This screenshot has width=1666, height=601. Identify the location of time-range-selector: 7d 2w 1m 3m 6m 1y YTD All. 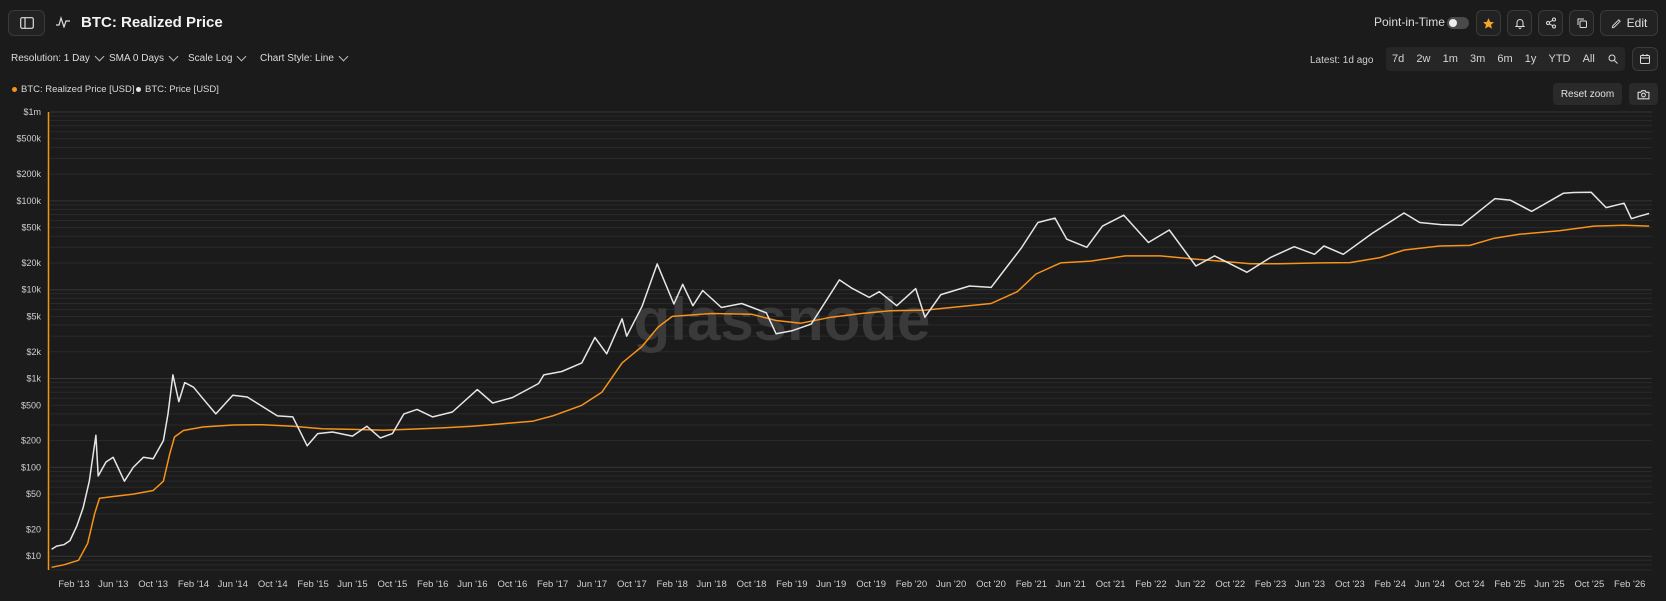
(1505, 59).